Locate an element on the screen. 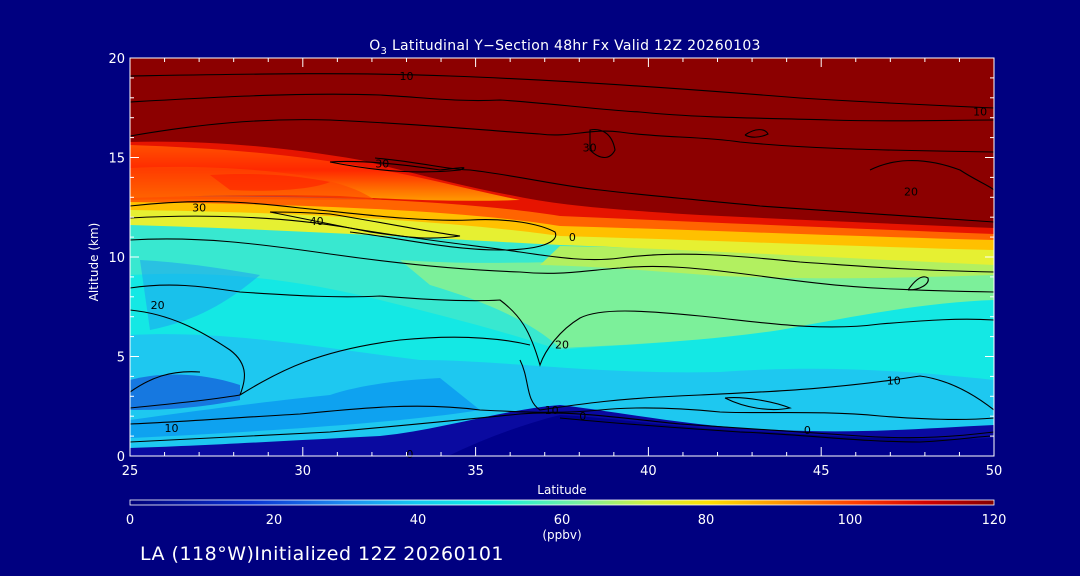 This screenshot has height=576, width=1080. x-tick-label: 25 is located at coordinates (130, 471).